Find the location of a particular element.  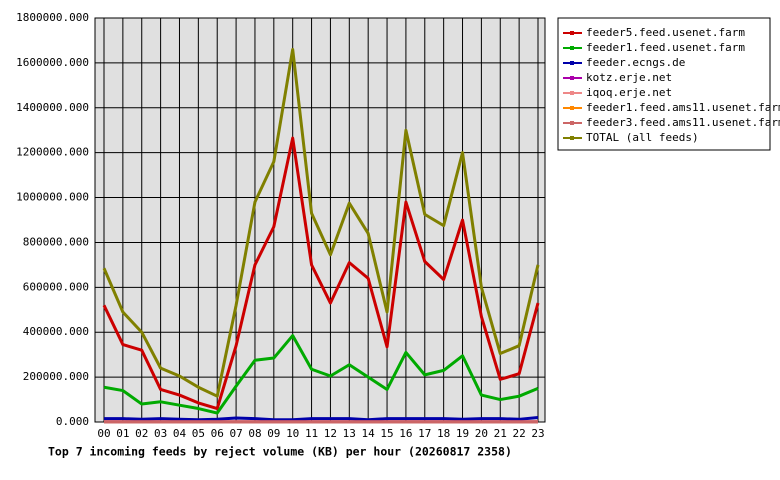

x-tick-label: 19 is located at coordinates (462, 433).